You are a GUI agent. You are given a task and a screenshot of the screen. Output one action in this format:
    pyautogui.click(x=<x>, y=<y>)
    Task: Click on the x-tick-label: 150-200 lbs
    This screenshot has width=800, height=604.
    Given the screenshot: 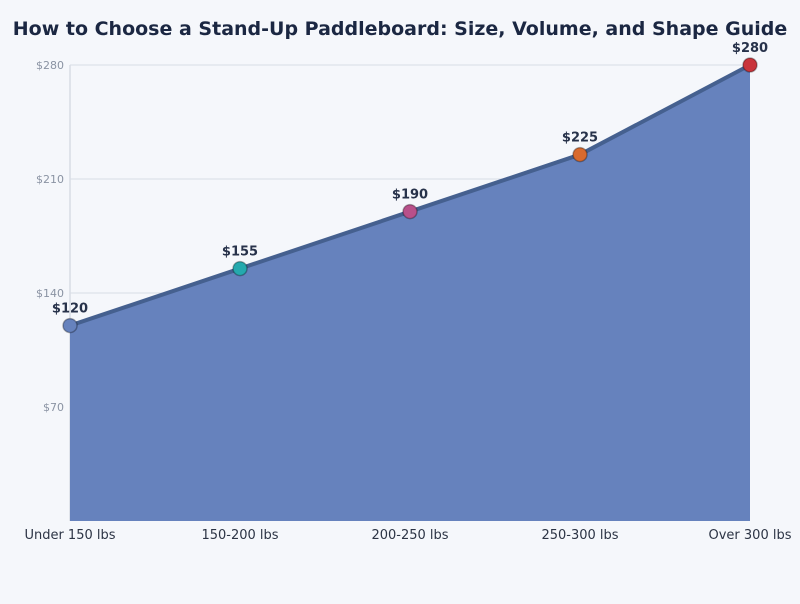 What is the action you would take?
    pyautogui.click(x=239, y=535)
    